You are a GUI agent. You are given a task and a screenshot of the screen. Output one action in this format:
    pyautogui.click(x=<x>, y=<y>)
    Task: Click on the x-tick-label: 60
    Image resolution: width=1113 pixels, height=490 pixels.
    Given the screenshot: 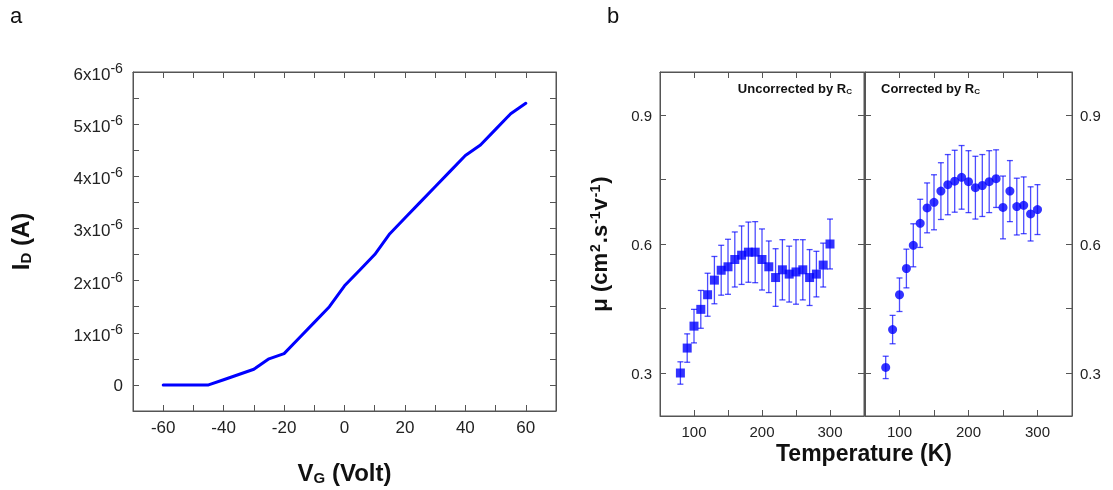 What is the action you would take?
    pyautogui.click(x=526, y=427)
    